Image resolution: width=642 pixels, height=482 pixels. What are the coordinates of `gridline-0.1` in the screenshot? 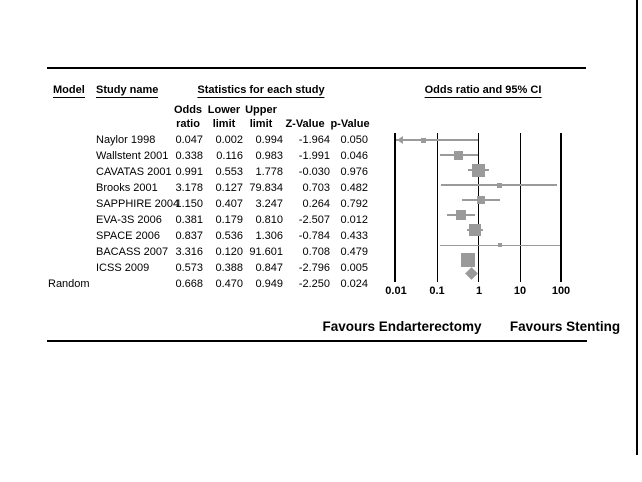 It's located at (437, 207).